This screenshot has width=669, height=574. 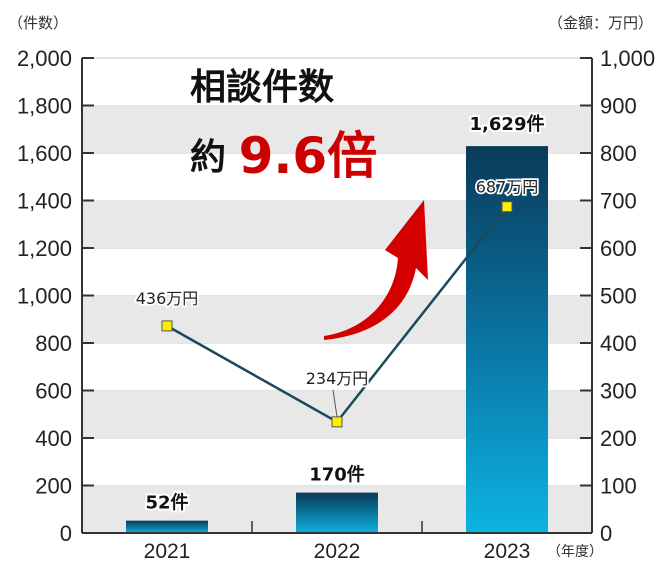 I want to click on bar-2022, so click(x=337, y=512).